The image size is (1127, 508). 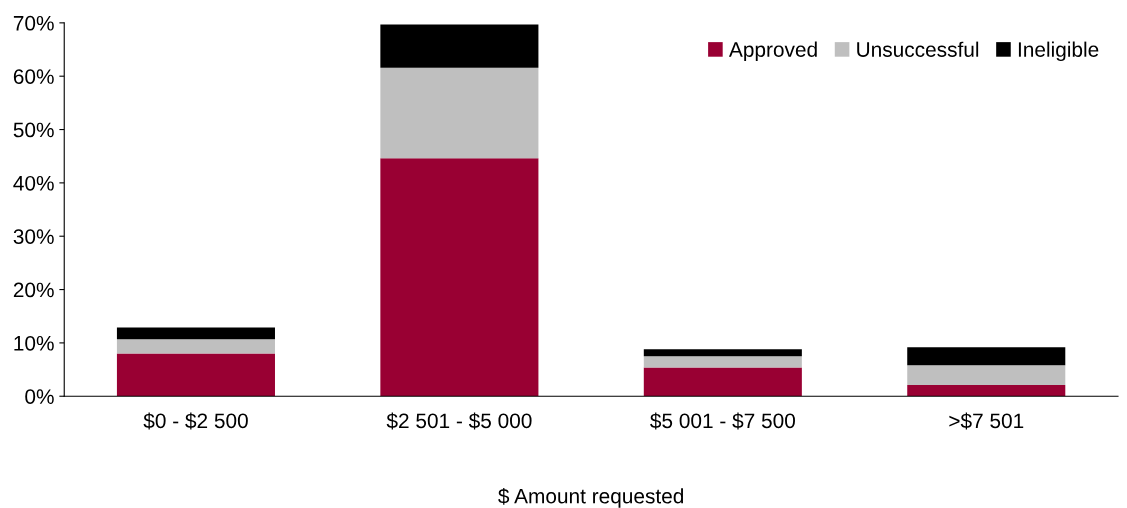 What do you see at coordinates (39, 396) in the screenshot?
I see `y-tick-label: 0%` at bounding box center [39, 396].